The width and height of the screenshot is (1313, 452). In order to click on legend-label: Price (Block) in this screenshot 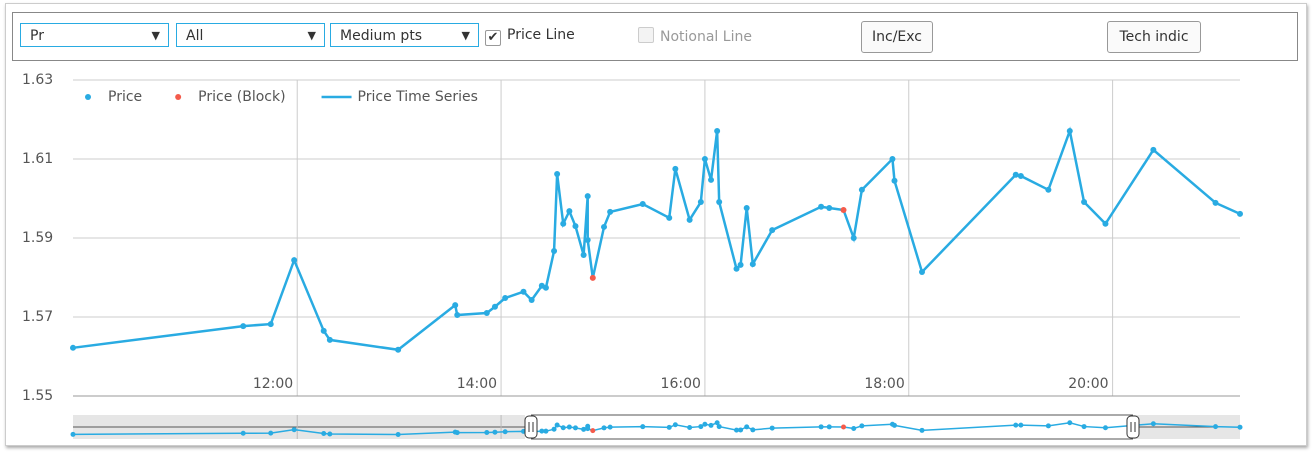, I will do `click(241, 97)`.